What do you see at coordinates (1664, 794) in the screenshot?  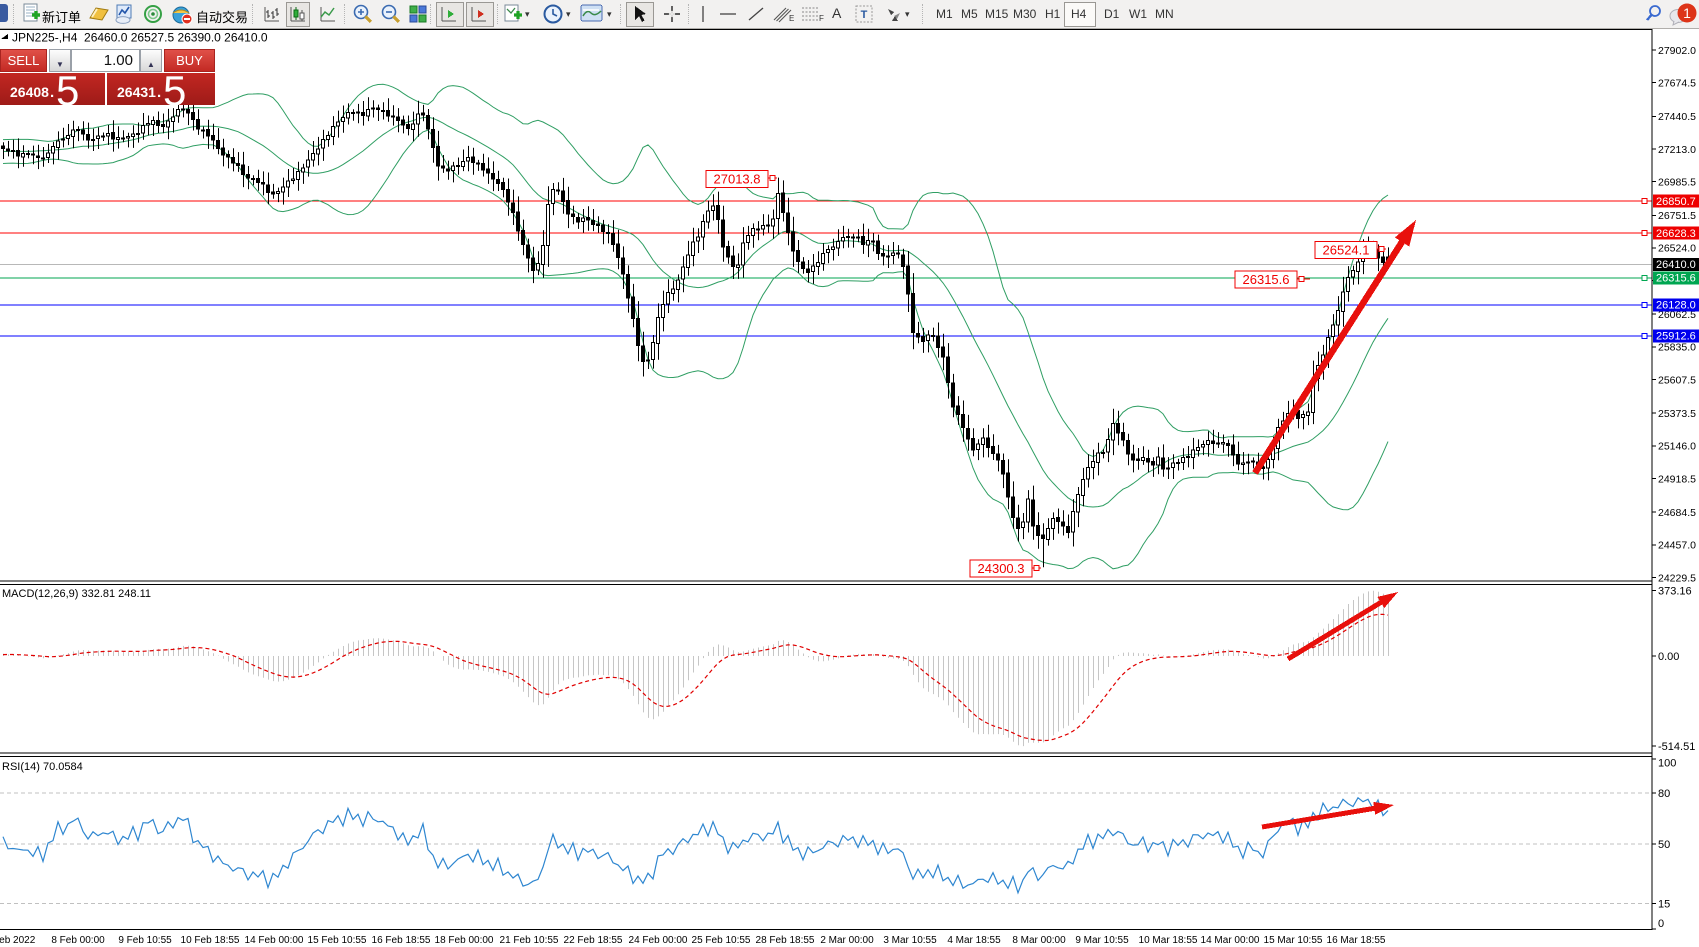 I see `svg-text: 80` at bounding box center [1664, 794].